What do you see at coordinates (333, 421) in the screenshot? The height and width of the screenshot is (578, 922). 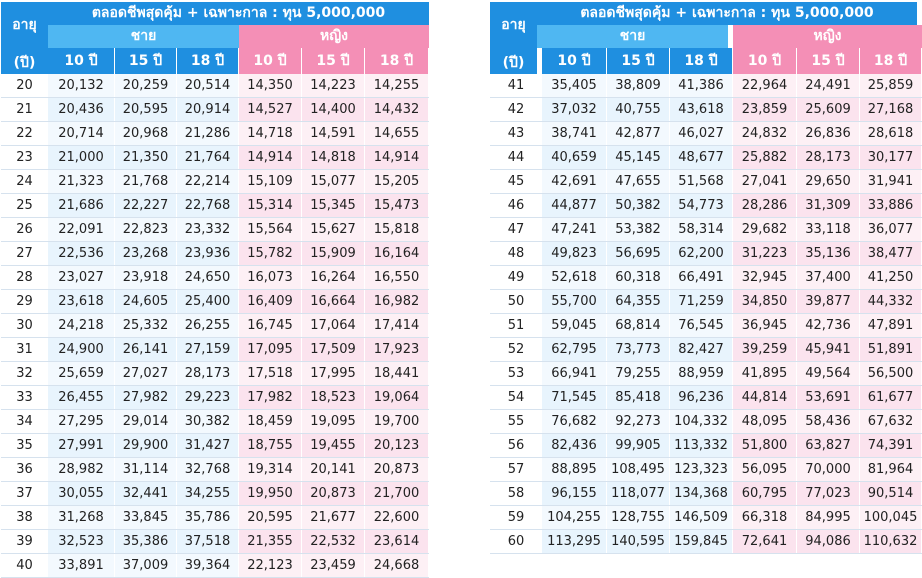 I see `female-premium-cell: 19,095` at bounding box center [333, 421].